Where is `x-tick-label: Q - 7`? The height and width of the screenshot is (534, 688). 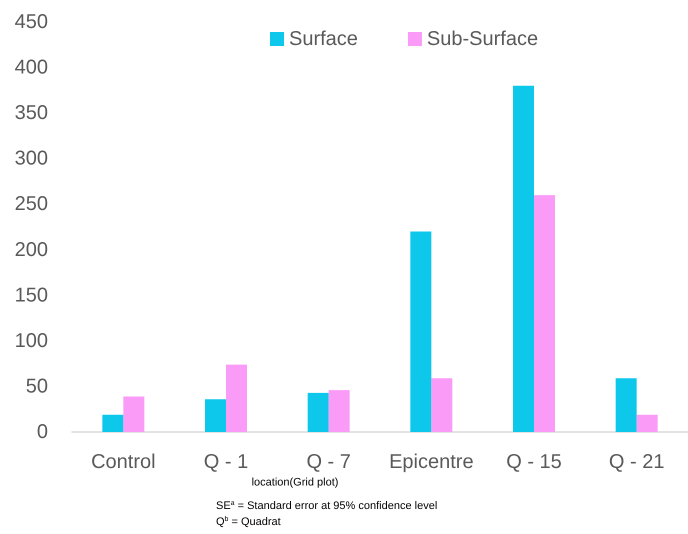 x-tick-label: Q - 7 is located at coordinates (328, 462).